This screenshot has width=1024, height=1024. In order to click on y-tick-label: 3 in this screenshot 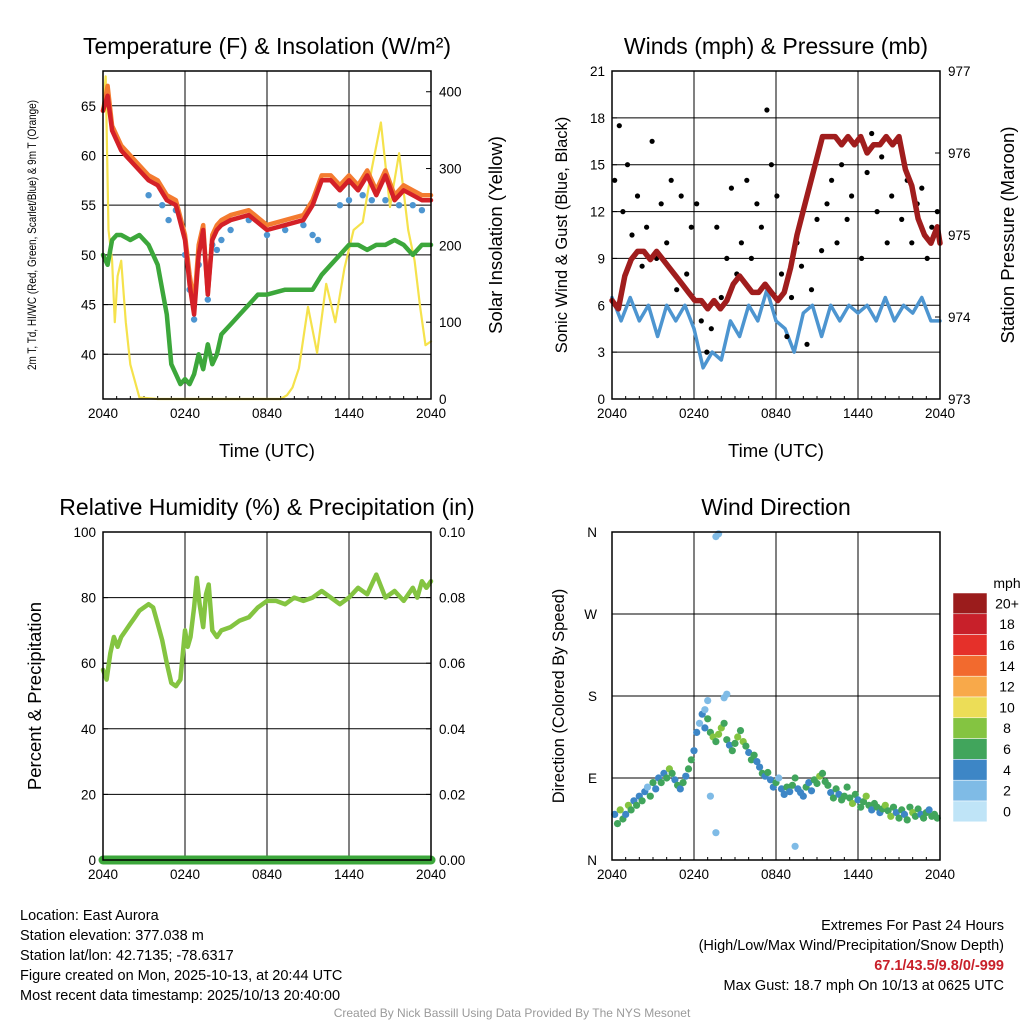, I will do `click(601, 352)`.